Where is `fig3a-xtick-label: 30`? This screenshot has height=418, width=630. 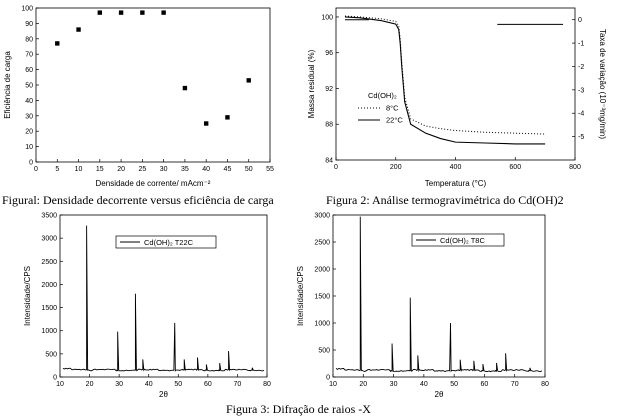 fig3a-xtick-label: 30 is located at coordinates (119, 384).